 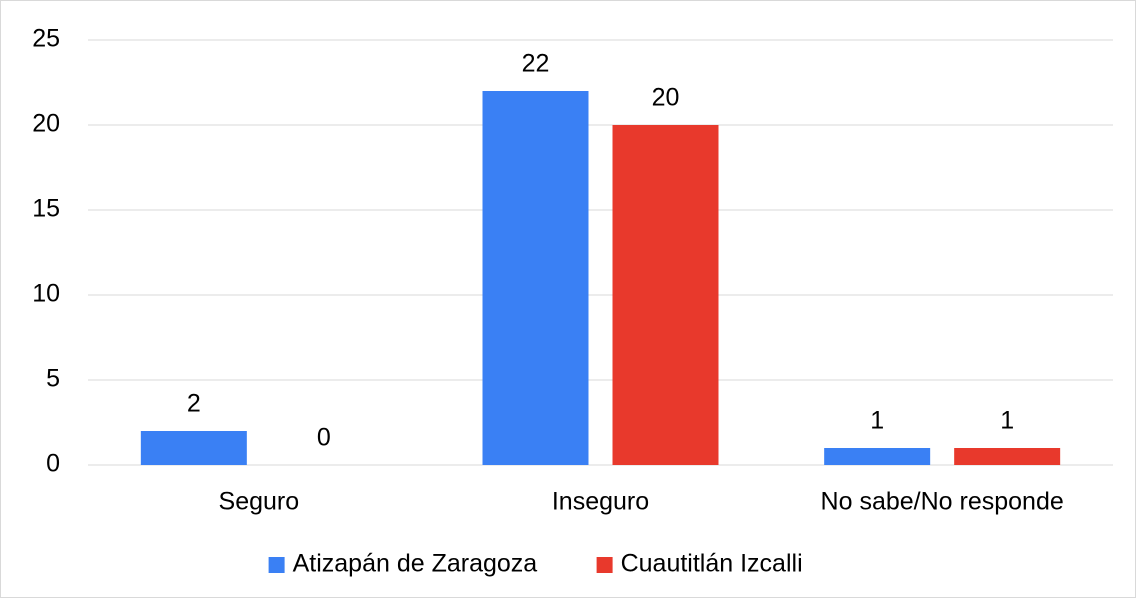 What do you see at coordinates (53, 379) in the screenshot?
I see `y-tick-label: 5` at bounding box center [53, 379].